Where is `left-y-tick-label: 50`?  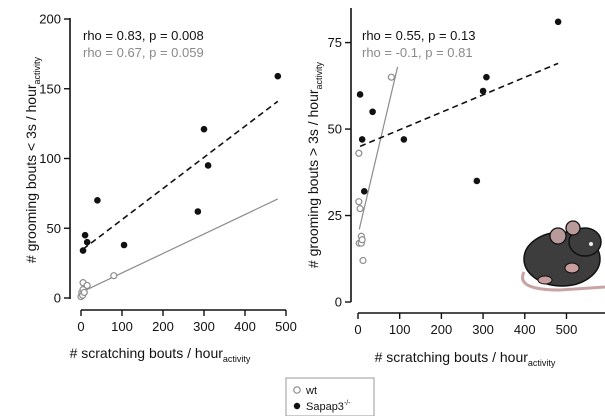 left-y-tick-label: 50 is located at coordinates (54, 228).